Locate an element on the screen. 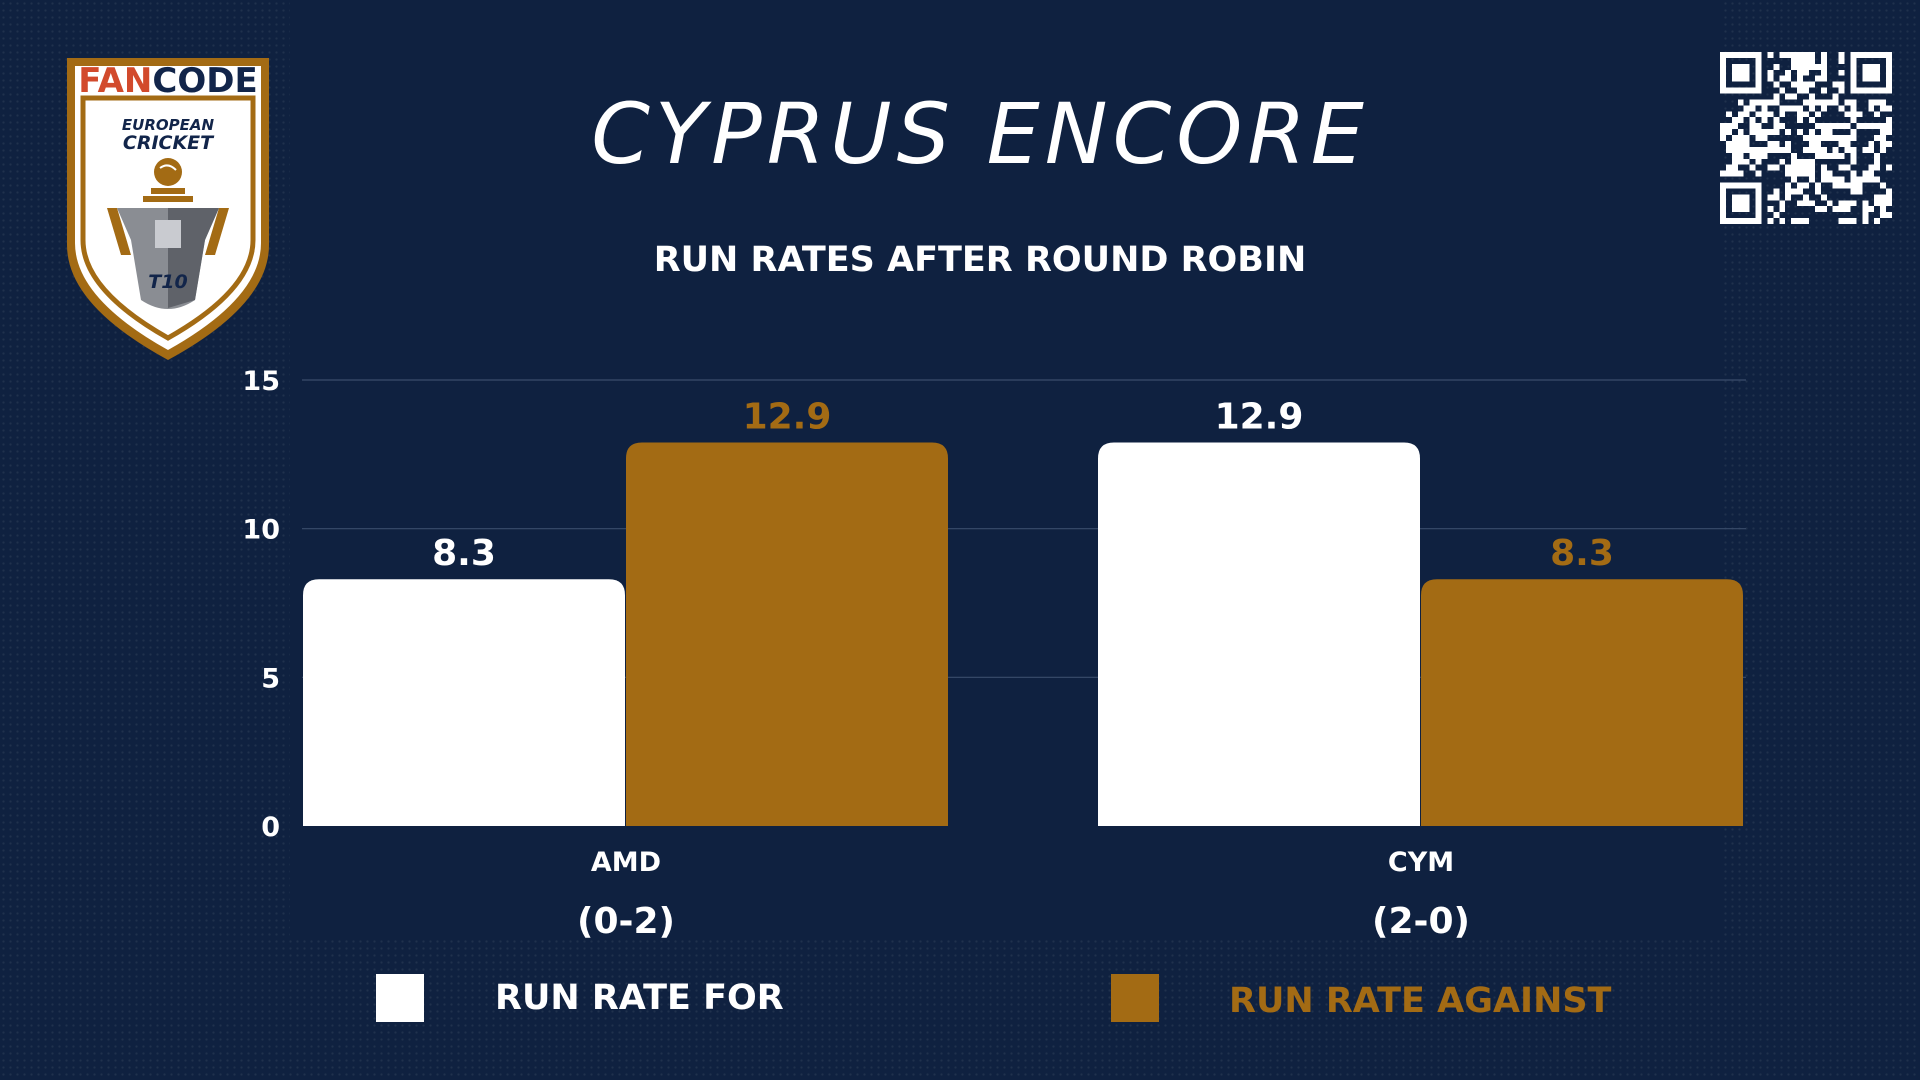 The height and width of the screenshot is (1080, 1920). record-label-amd: (0-2) is located at coordinates (626, 921).